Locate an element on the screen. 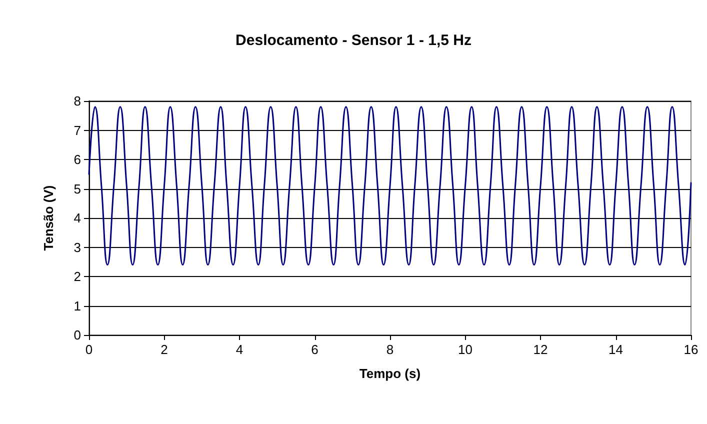 The height and width of the screenshot is (424, 707). y-tick-label: 4 is located at coordinates (77, 218).